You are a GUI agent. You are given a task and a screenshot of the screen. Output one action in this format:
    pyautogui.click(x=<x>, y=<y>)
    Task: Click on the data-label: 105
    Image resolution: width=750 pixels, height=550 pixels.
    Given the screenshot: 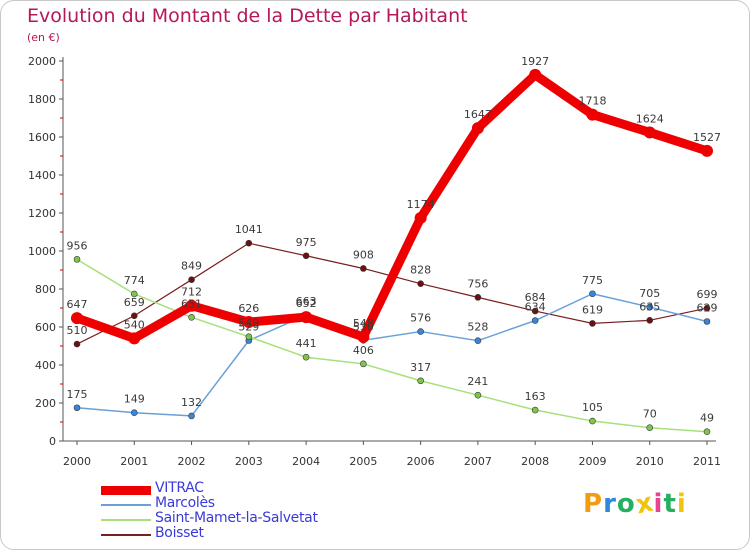 What is the action you would take?
    pyautogui.click(x=592, y=407)
    